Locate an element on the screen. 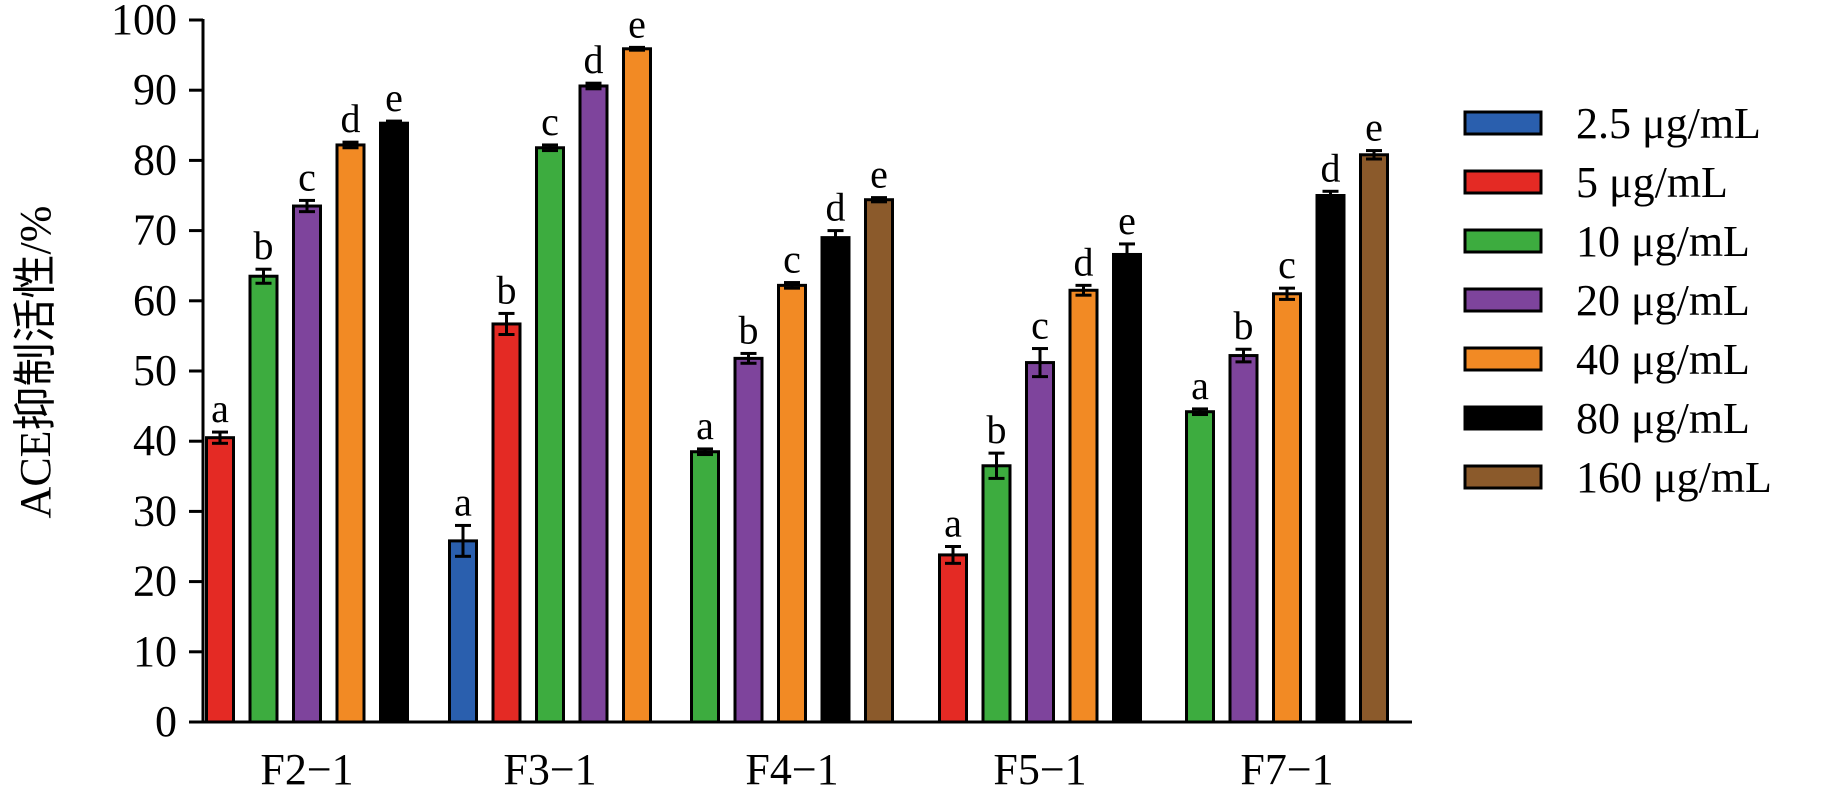  y-tick-label: 60 is located at coordinates (155, 300).